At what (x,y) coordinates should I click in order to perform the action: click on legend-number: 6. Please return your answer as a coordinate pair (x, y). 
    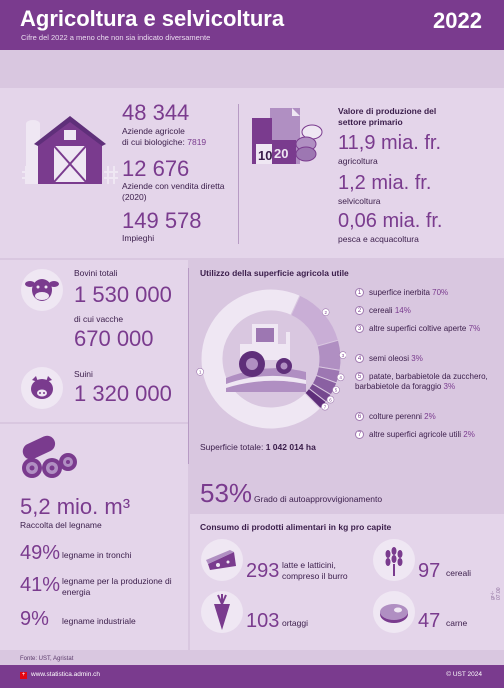
    Looking at the image, I should click on (359, 416).